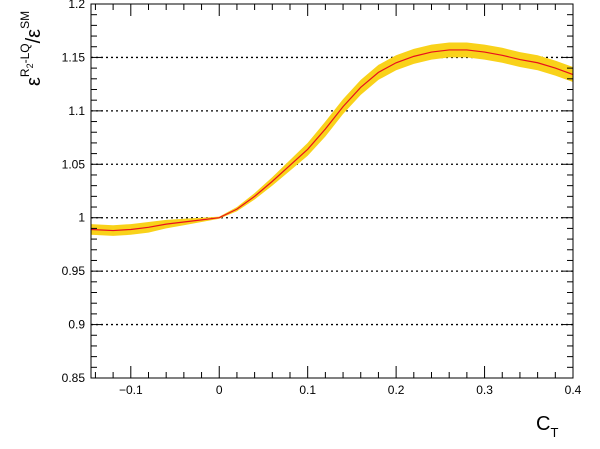 The height and width of the screenshot is (449, 600). Describe the element at coordinates (25, 72) in the screenshot. I see `y-axis-title-num-sup-a: R` at that location.